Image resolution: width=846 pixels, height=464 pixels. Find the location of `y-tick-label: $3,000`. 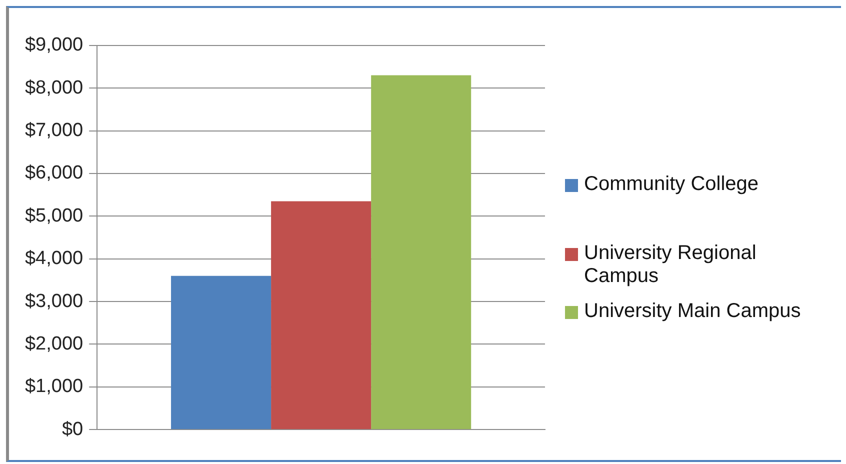

y-tick-label: $3,000 is located at coordinates (54, 301).